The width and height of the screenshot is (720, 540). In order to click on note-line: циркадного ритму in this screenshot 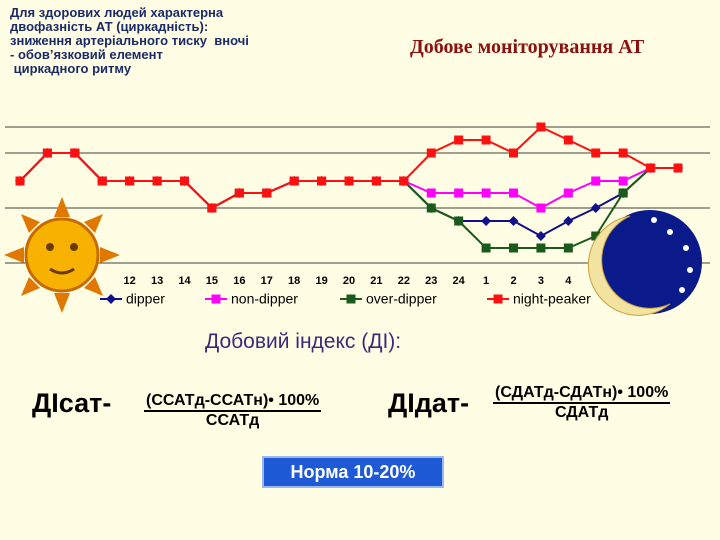, I will do `click(71, 68)`.